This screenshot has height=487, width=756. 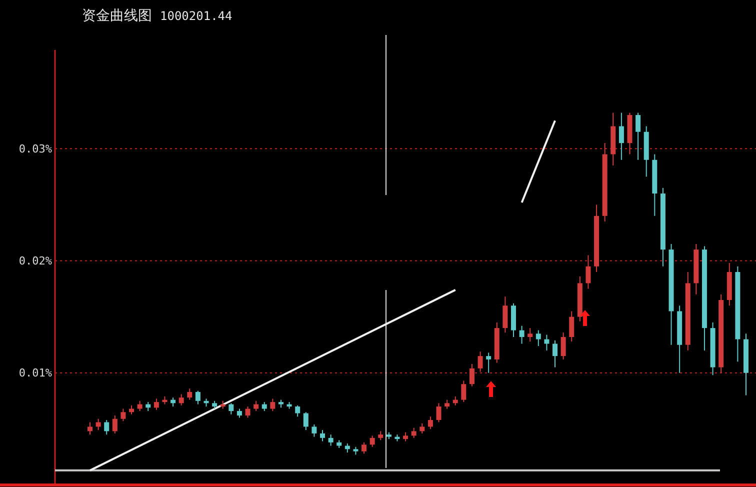 What do you see at coordinates (35, 373) in the screenshot?
I see `y-tick-label: 0.01%` at bounding box center [35, 373].